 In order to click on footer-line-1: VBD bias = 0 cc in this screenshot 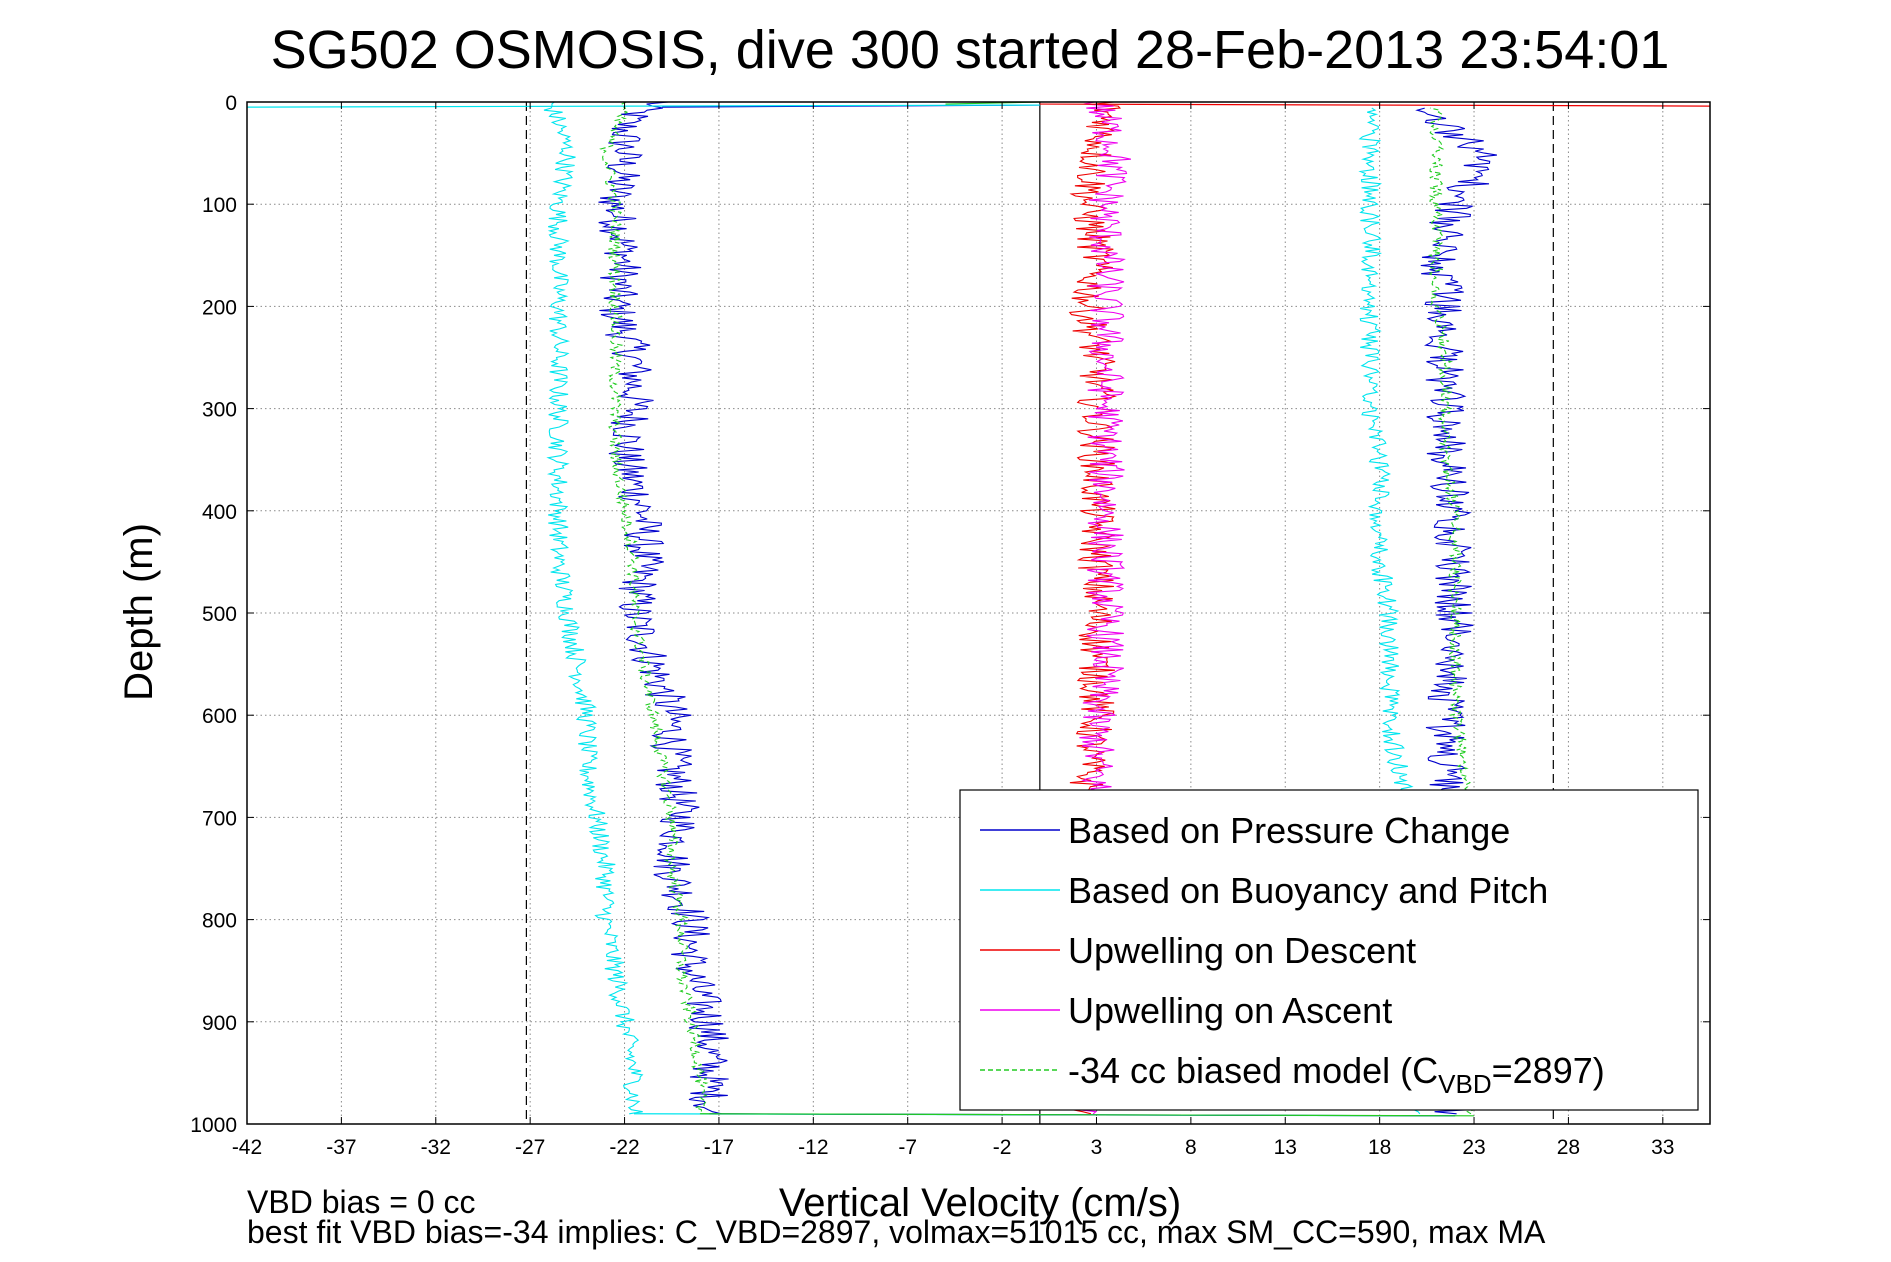, I will do `click(361, 1202)`.